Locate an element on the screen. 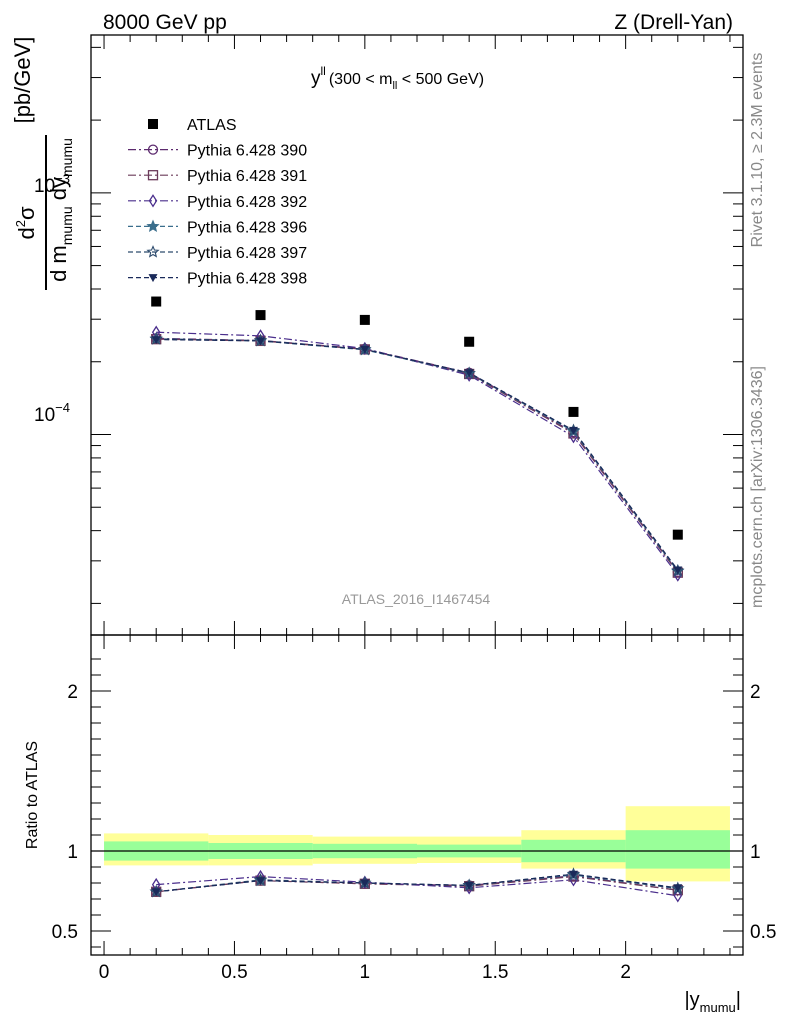  ratio-ytick-label-right-1: 1 is located at coordinates (755, 852).